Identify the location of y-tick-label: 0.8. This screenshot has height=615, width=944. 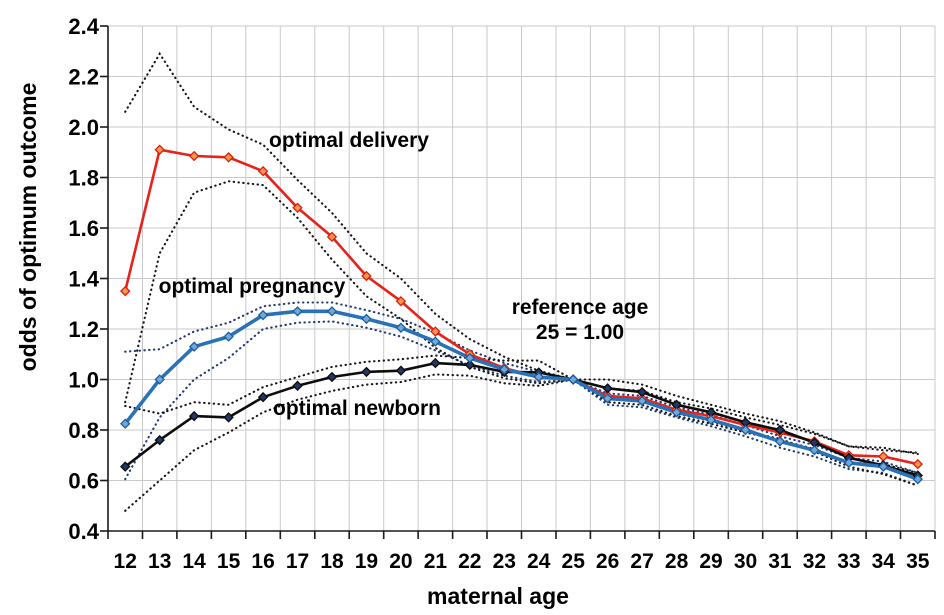
(83, 430).